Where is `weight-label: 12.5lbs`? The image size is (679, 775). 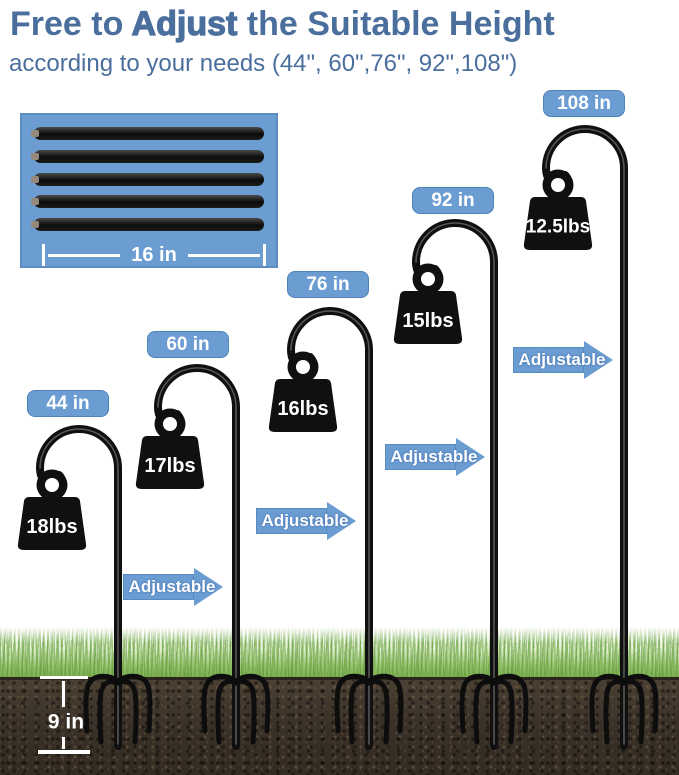
weight-label: 12.5lbs is located at coordinates (558, 227).